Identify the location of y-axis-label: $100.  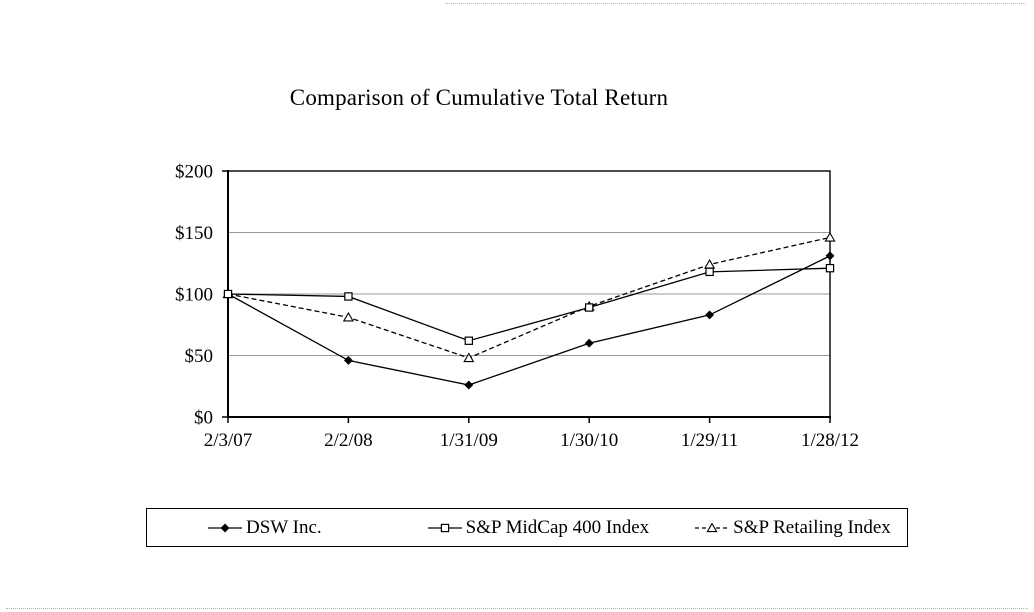
(194, 295).